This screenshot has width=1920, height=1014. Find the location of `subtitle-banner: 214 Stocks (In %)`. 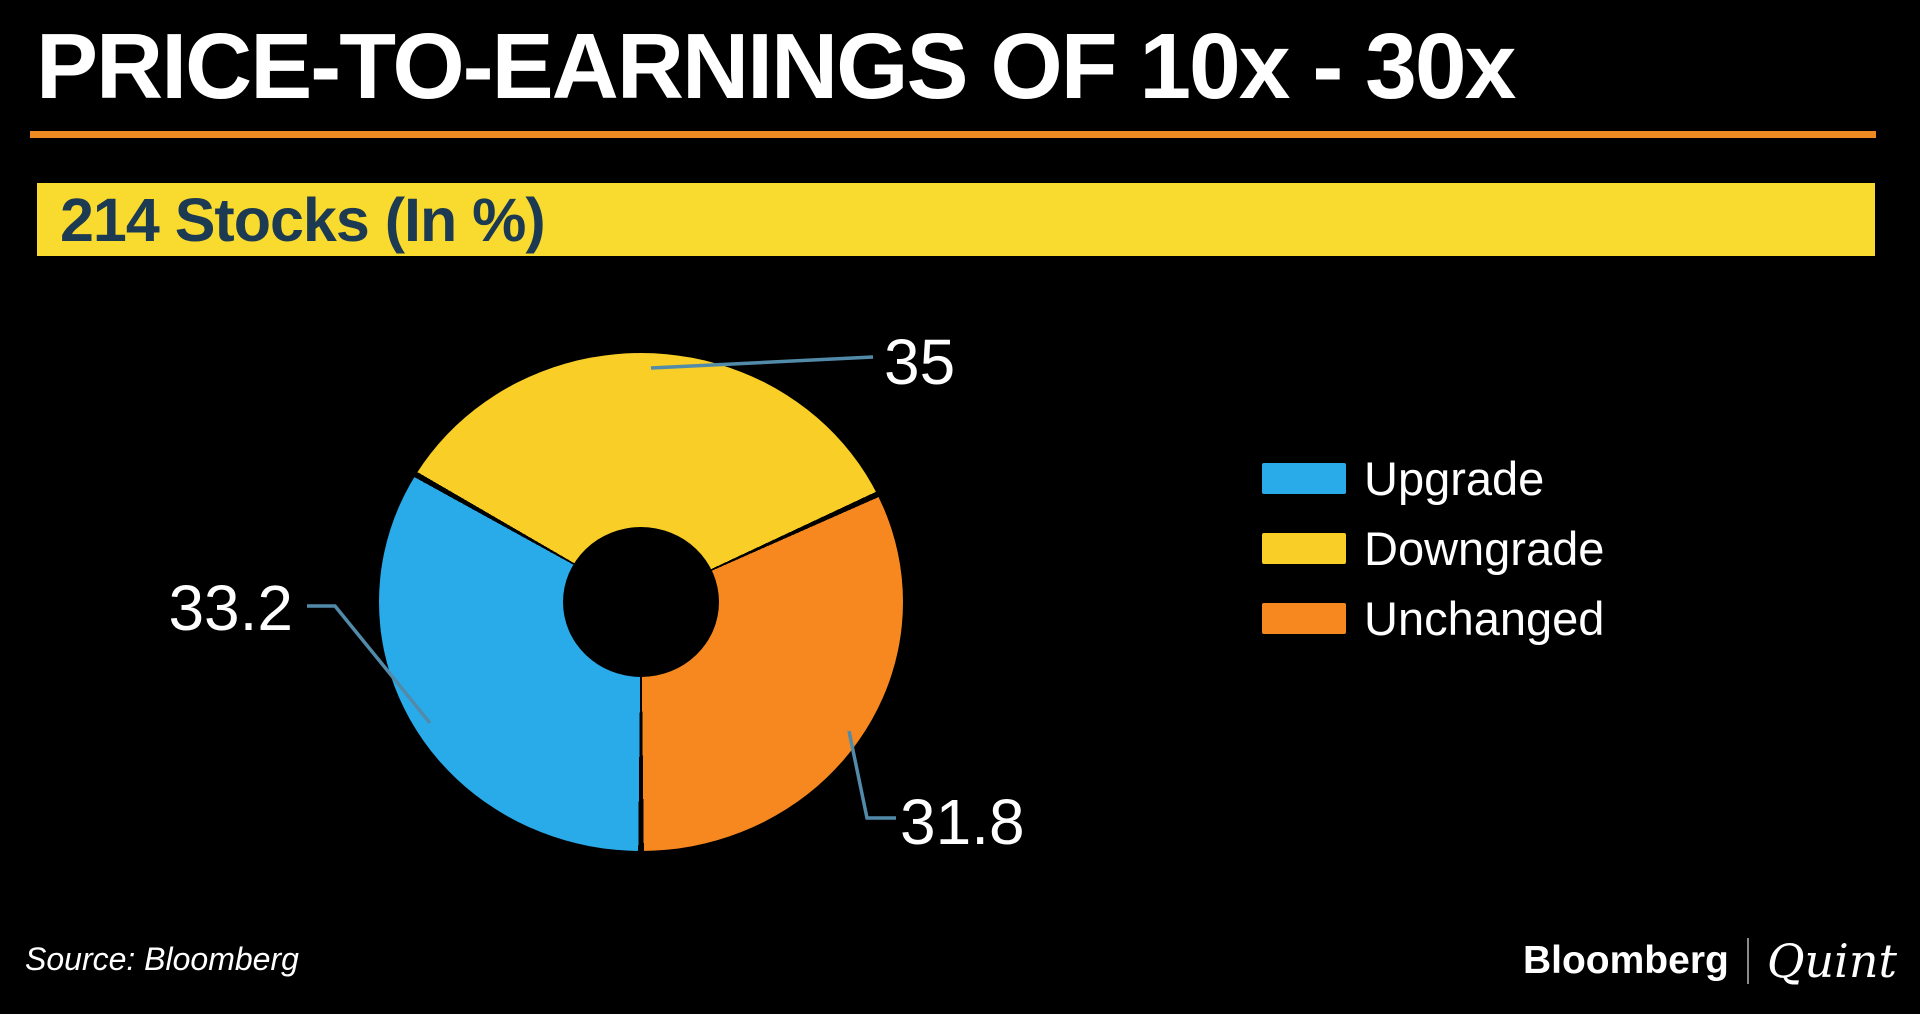

subtitle-banner: 214 Stocks (In %) is located at coordinates (956, 219).